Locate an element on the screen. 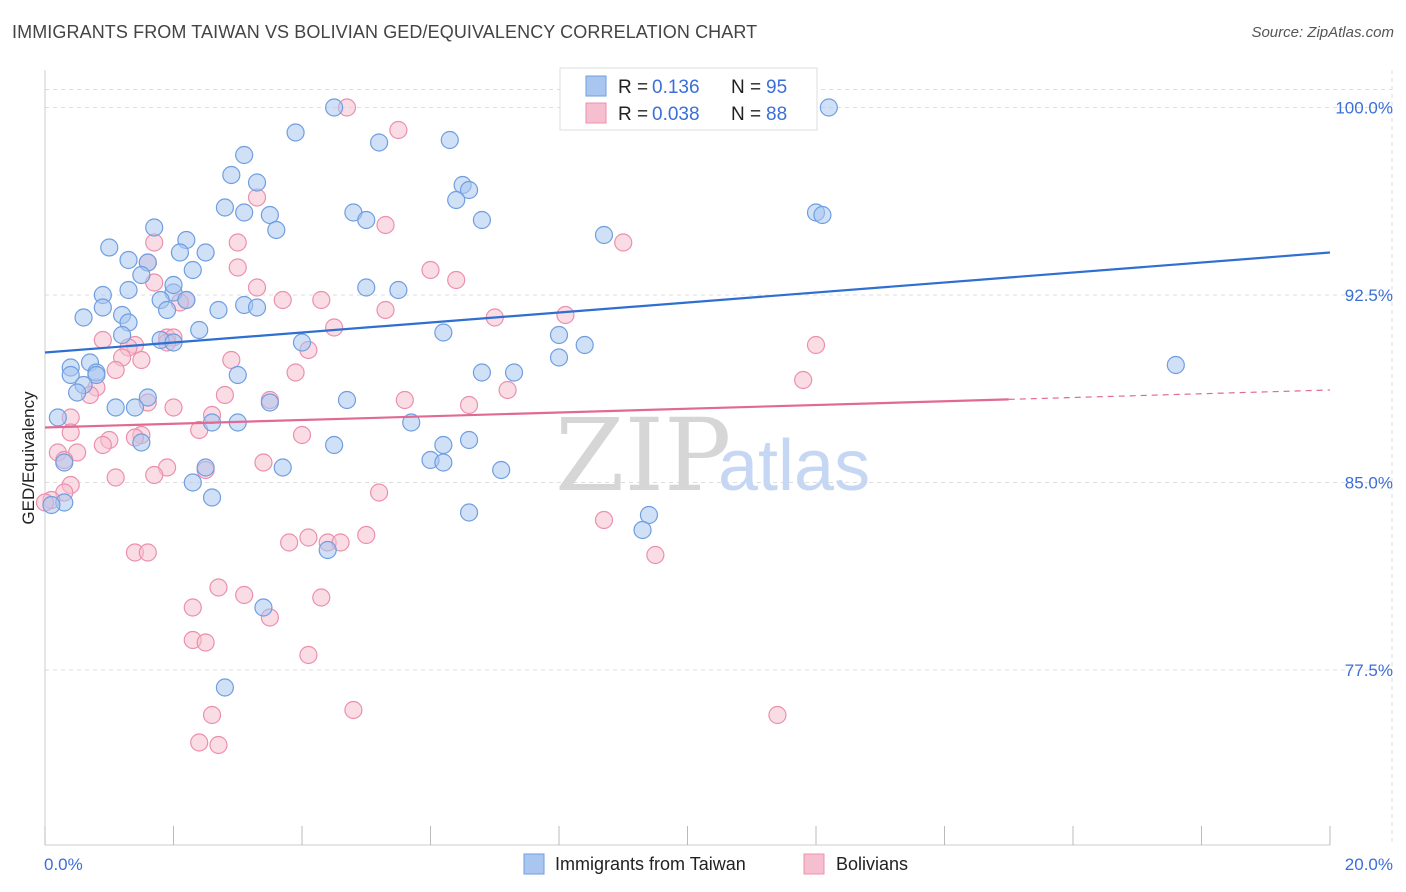 The height and width of the screenshot is (892, 1406). y-tick-label: 92.5% is located at coordinates (1369, 295).